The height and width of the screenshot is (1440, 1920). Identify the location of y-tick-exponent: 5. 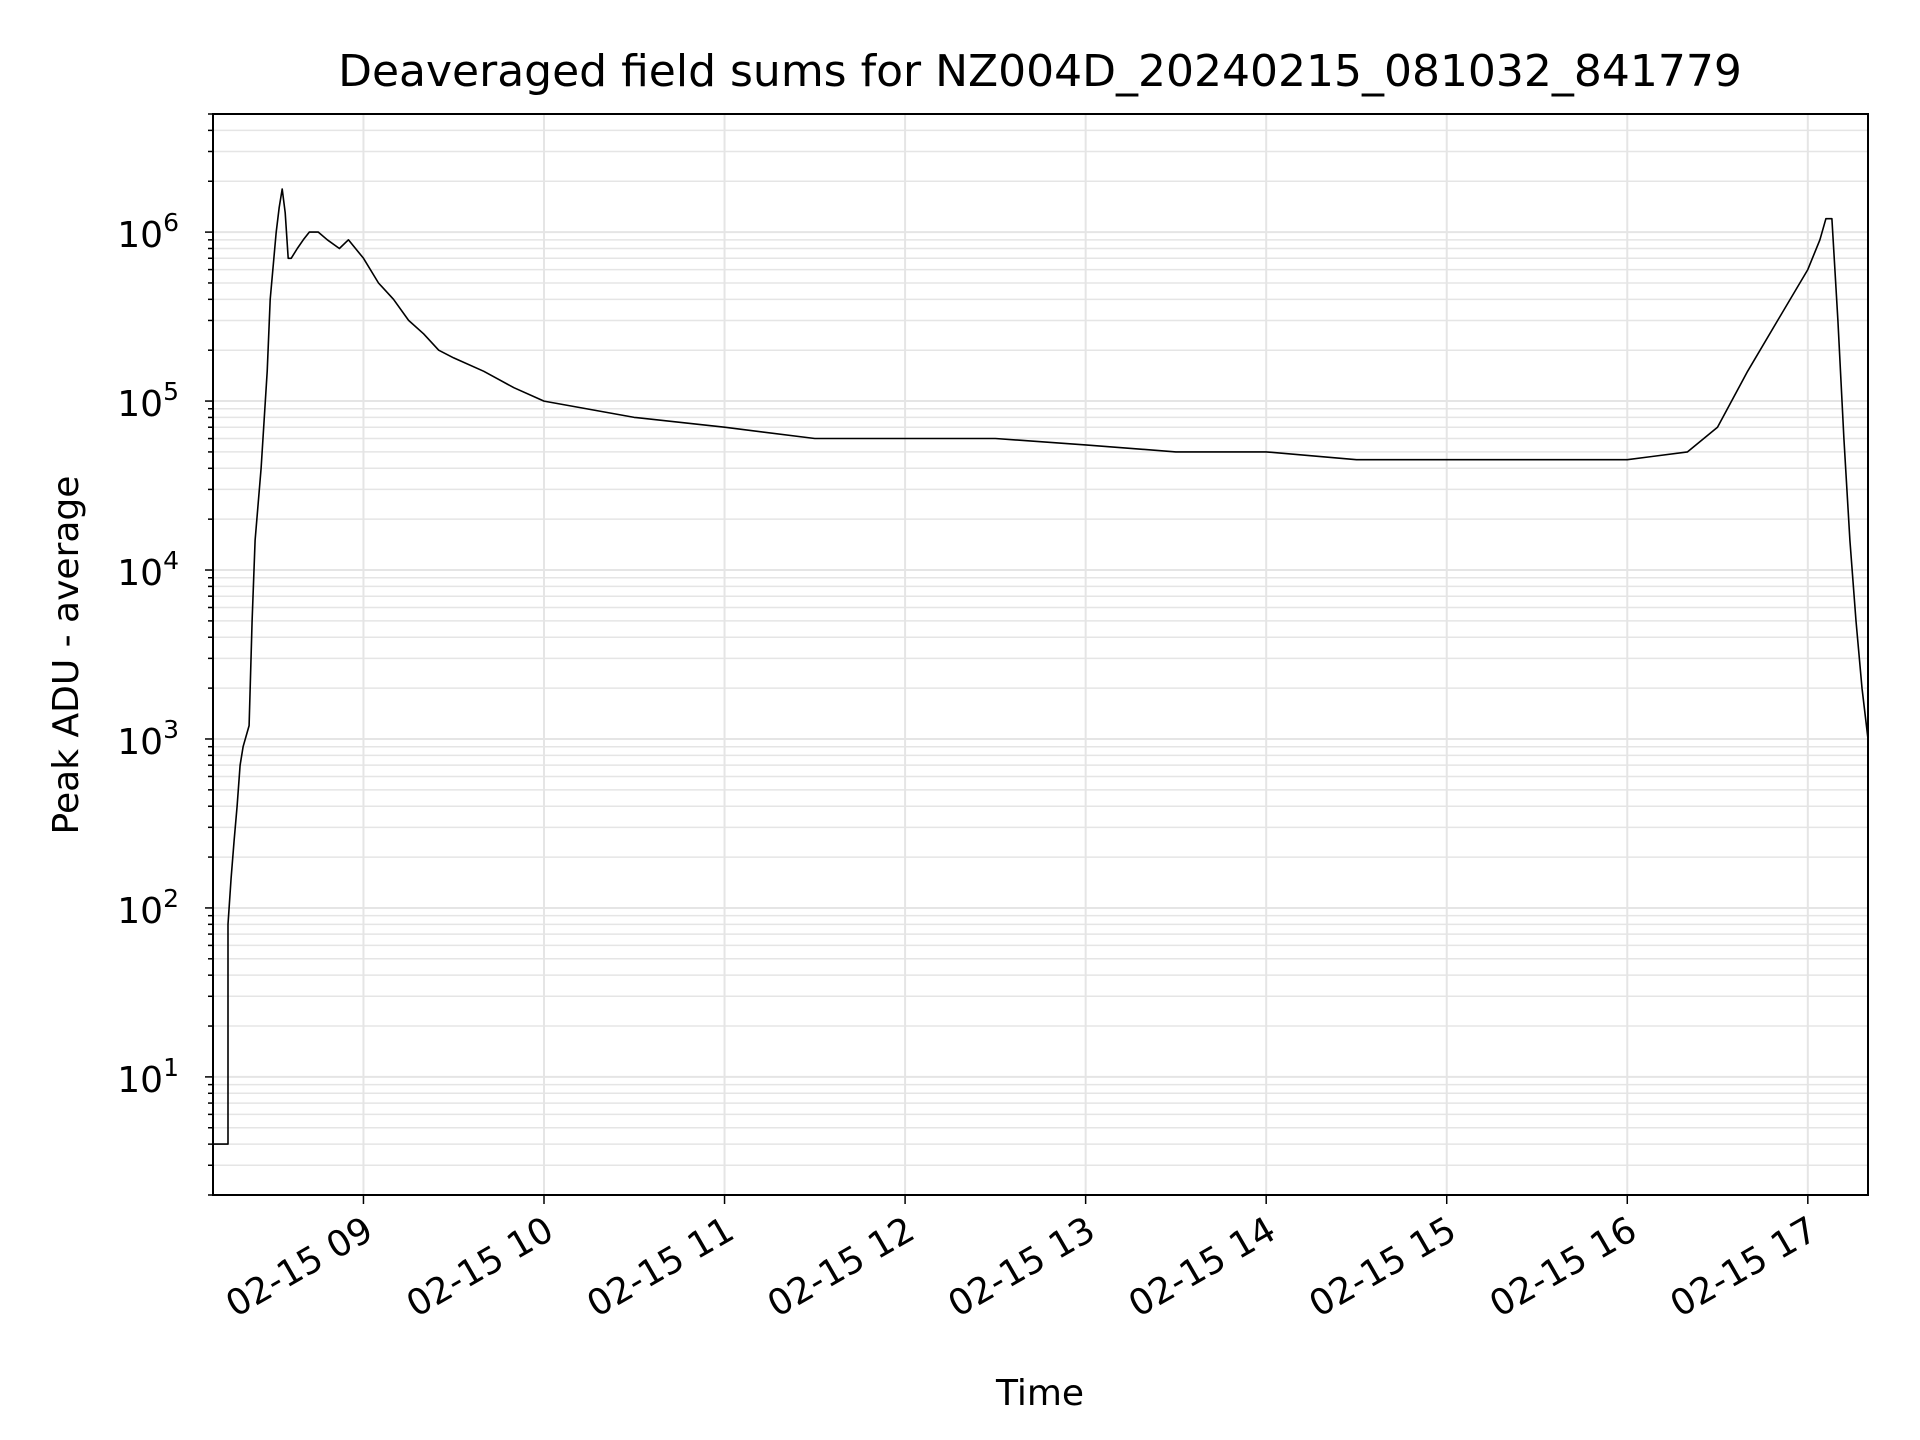
(171, 391).